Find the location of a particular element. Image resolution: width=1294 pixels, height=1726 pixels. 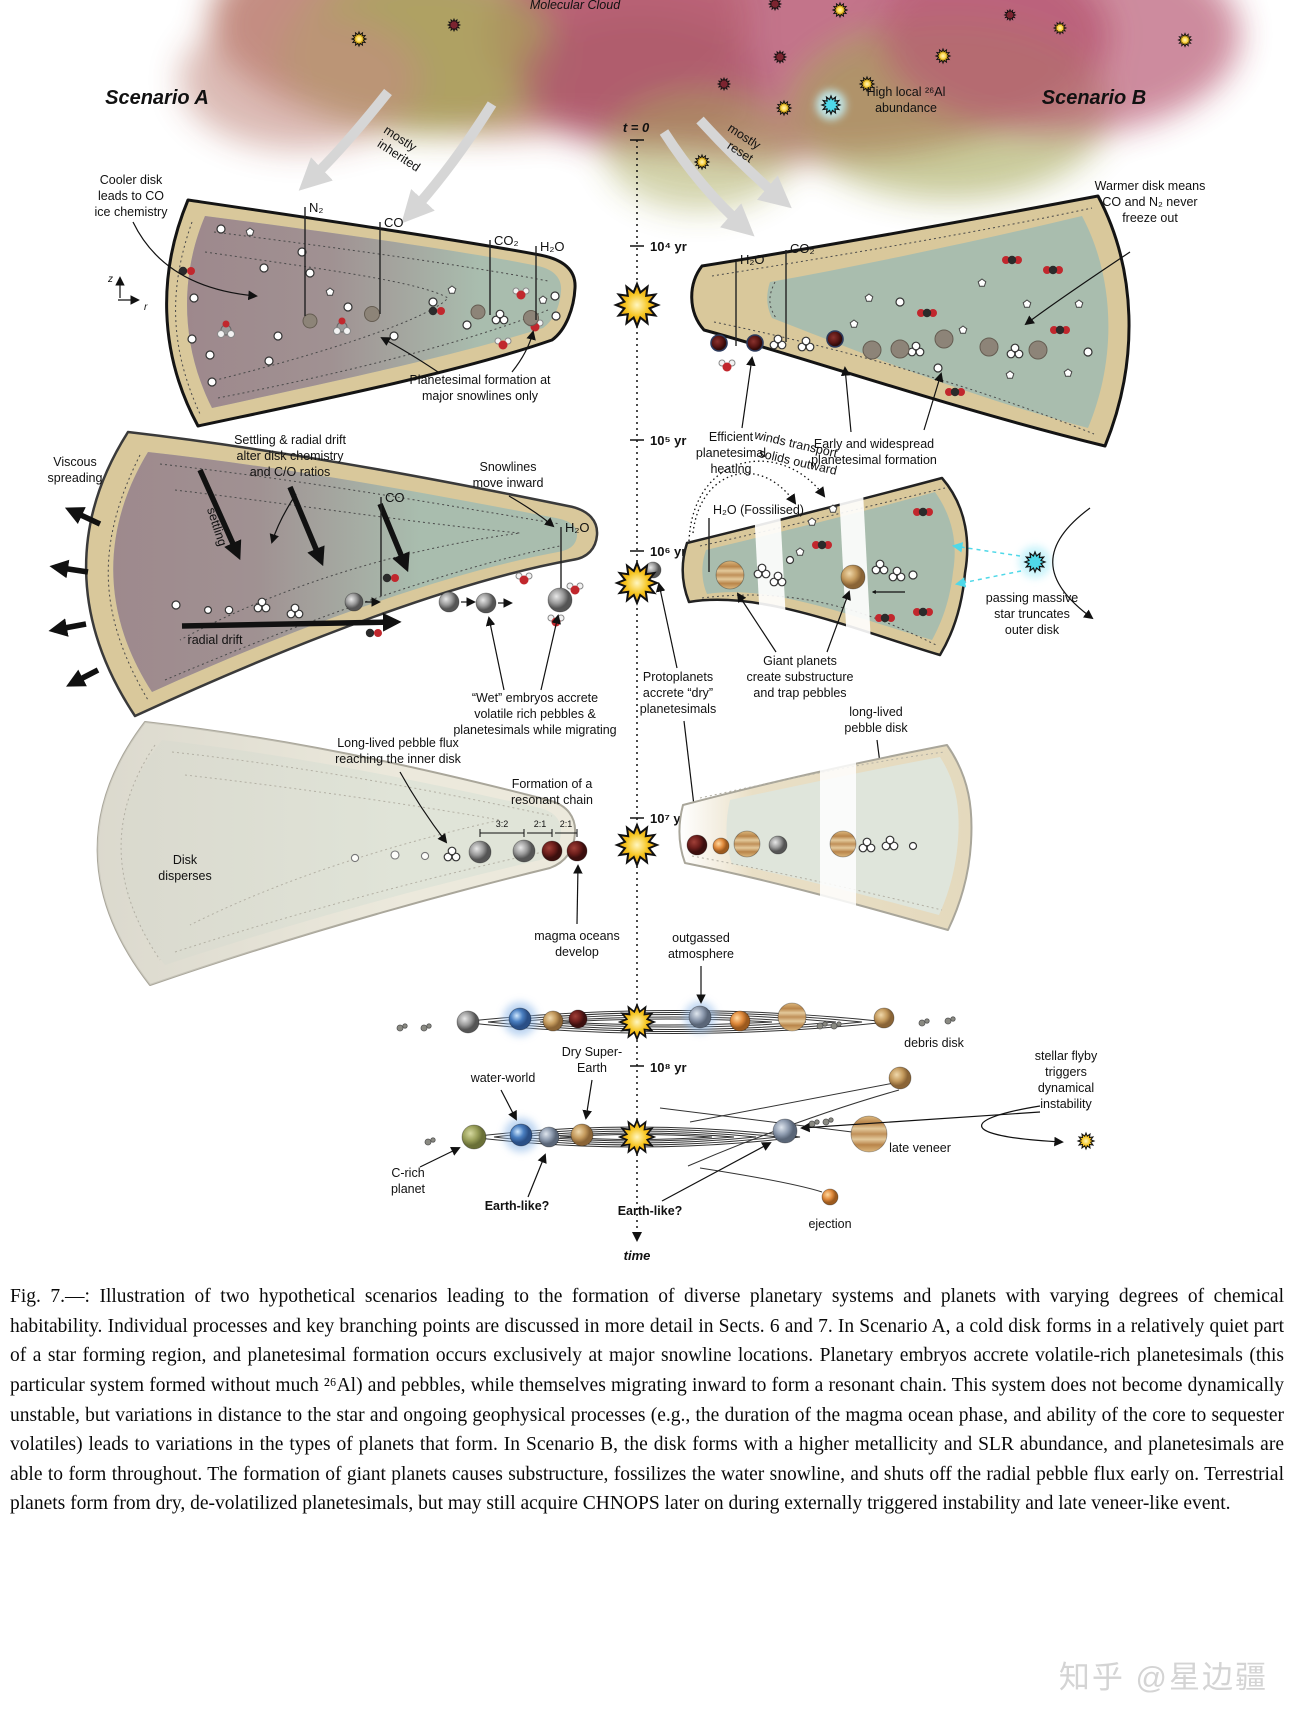

disk-a1-snowlines: N₂ CO CO₂ H₂O is located at coordinates (434, 260).